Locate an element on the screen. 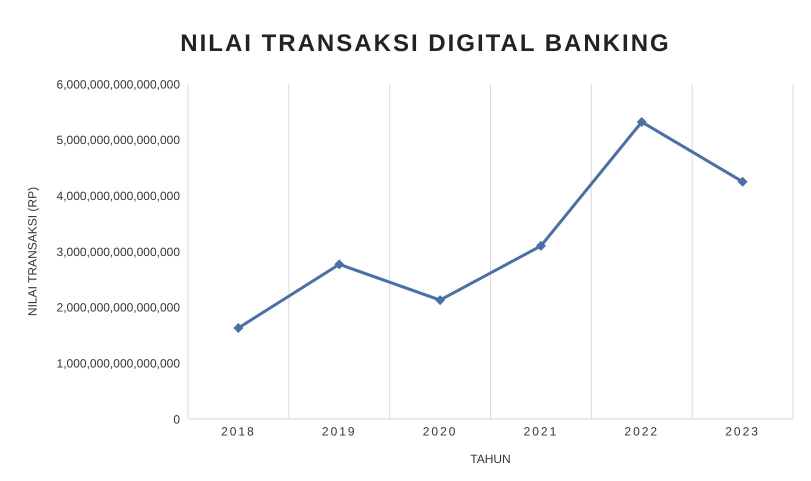 The image size is (811, 481). x-axis-title: TAHUN is located at coordinates (490, 459).